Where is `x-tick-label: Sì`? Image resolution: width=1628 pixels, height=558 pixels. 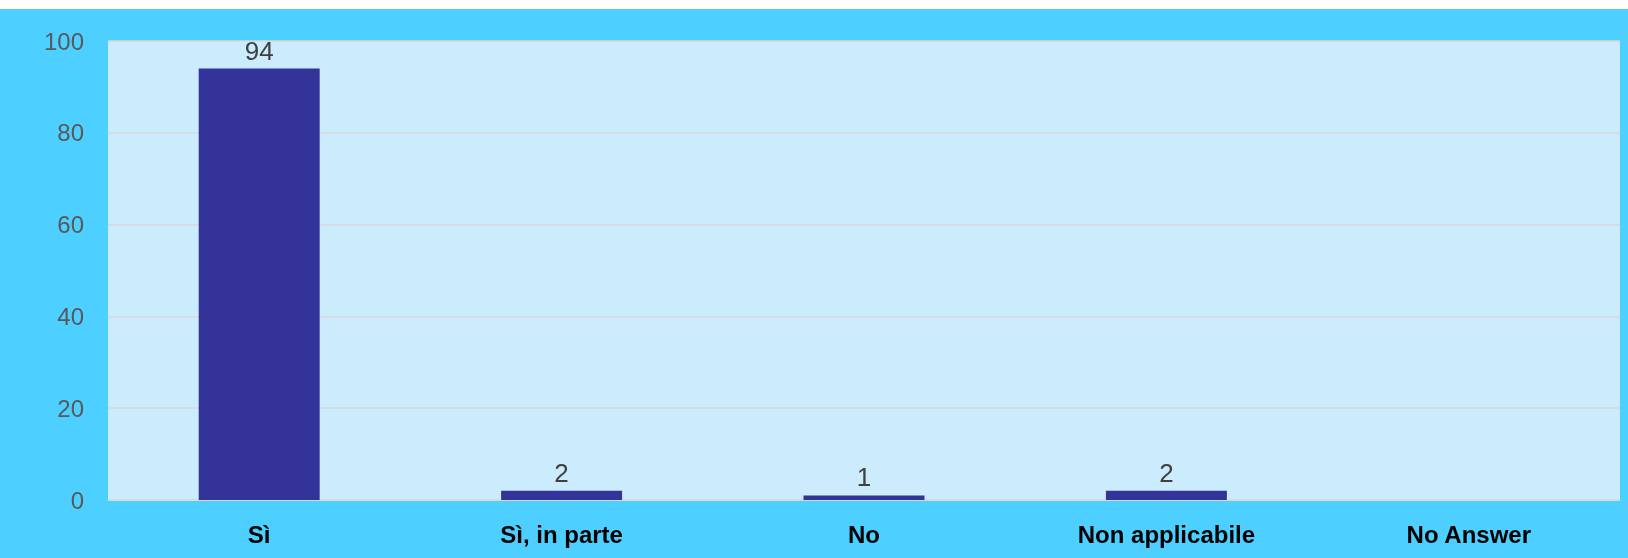
x-tick-label: Sì is located at coordinates (259, 534).